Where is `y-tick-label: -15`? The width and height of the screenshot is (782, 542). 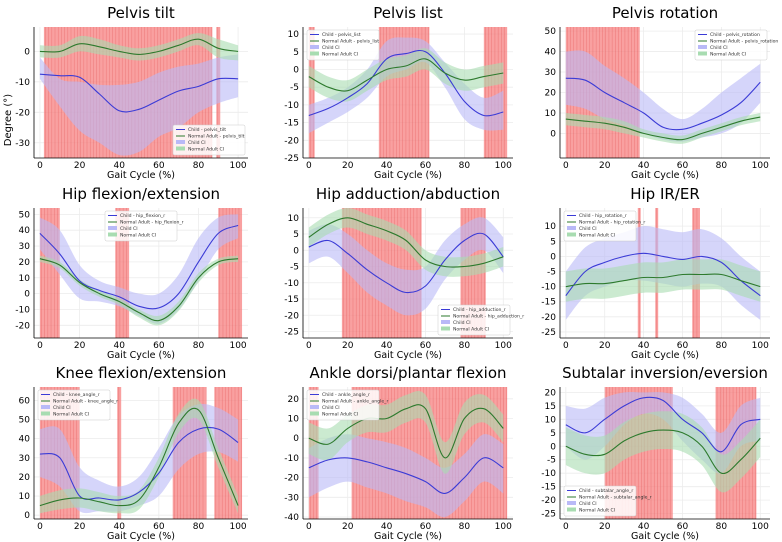 y-tick-label: -15 is located at coordinates (548, 488).